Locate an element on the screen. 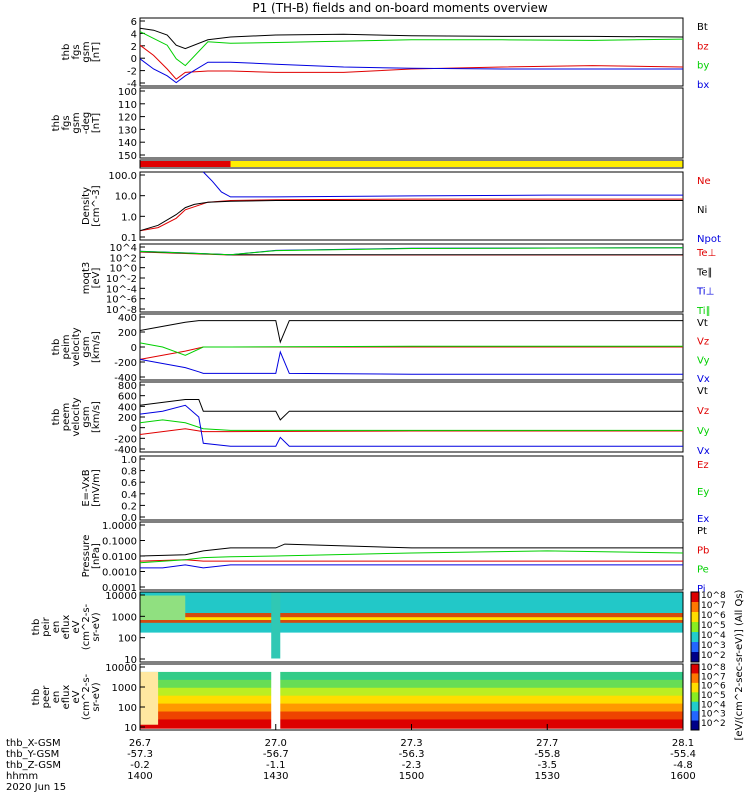 The width and height of the screenshot is (750, 800). ephemeris-value: 1530 is located at coordinates (547, 776).